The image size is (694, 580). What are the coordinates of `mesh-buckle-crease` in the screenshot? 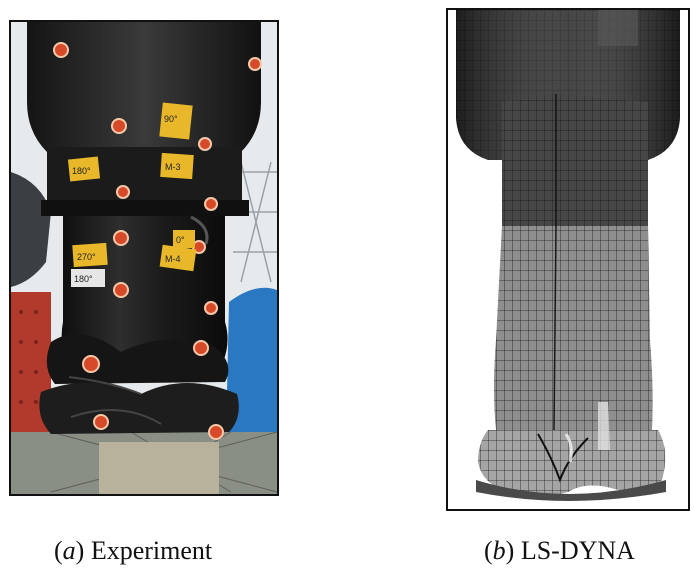 It's located at (563, 458).